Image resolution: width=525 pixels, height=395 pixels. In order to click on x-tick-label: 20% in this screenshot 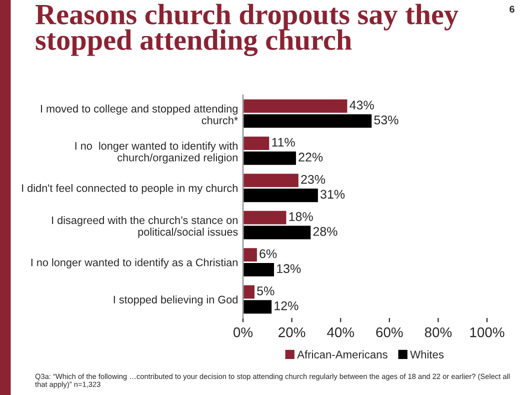, I will do `click(292, 332)`.